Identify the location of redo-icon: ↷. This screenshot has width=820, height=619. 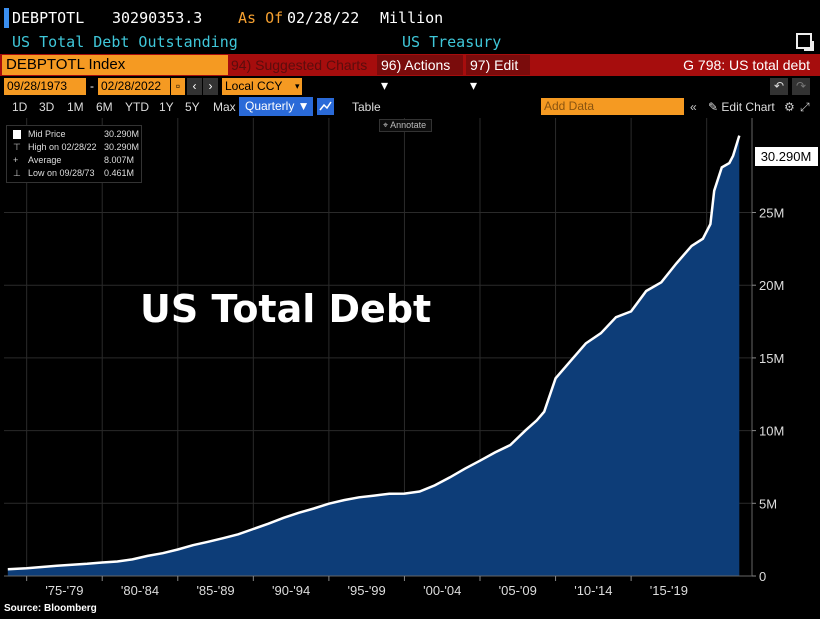
(801, 86).